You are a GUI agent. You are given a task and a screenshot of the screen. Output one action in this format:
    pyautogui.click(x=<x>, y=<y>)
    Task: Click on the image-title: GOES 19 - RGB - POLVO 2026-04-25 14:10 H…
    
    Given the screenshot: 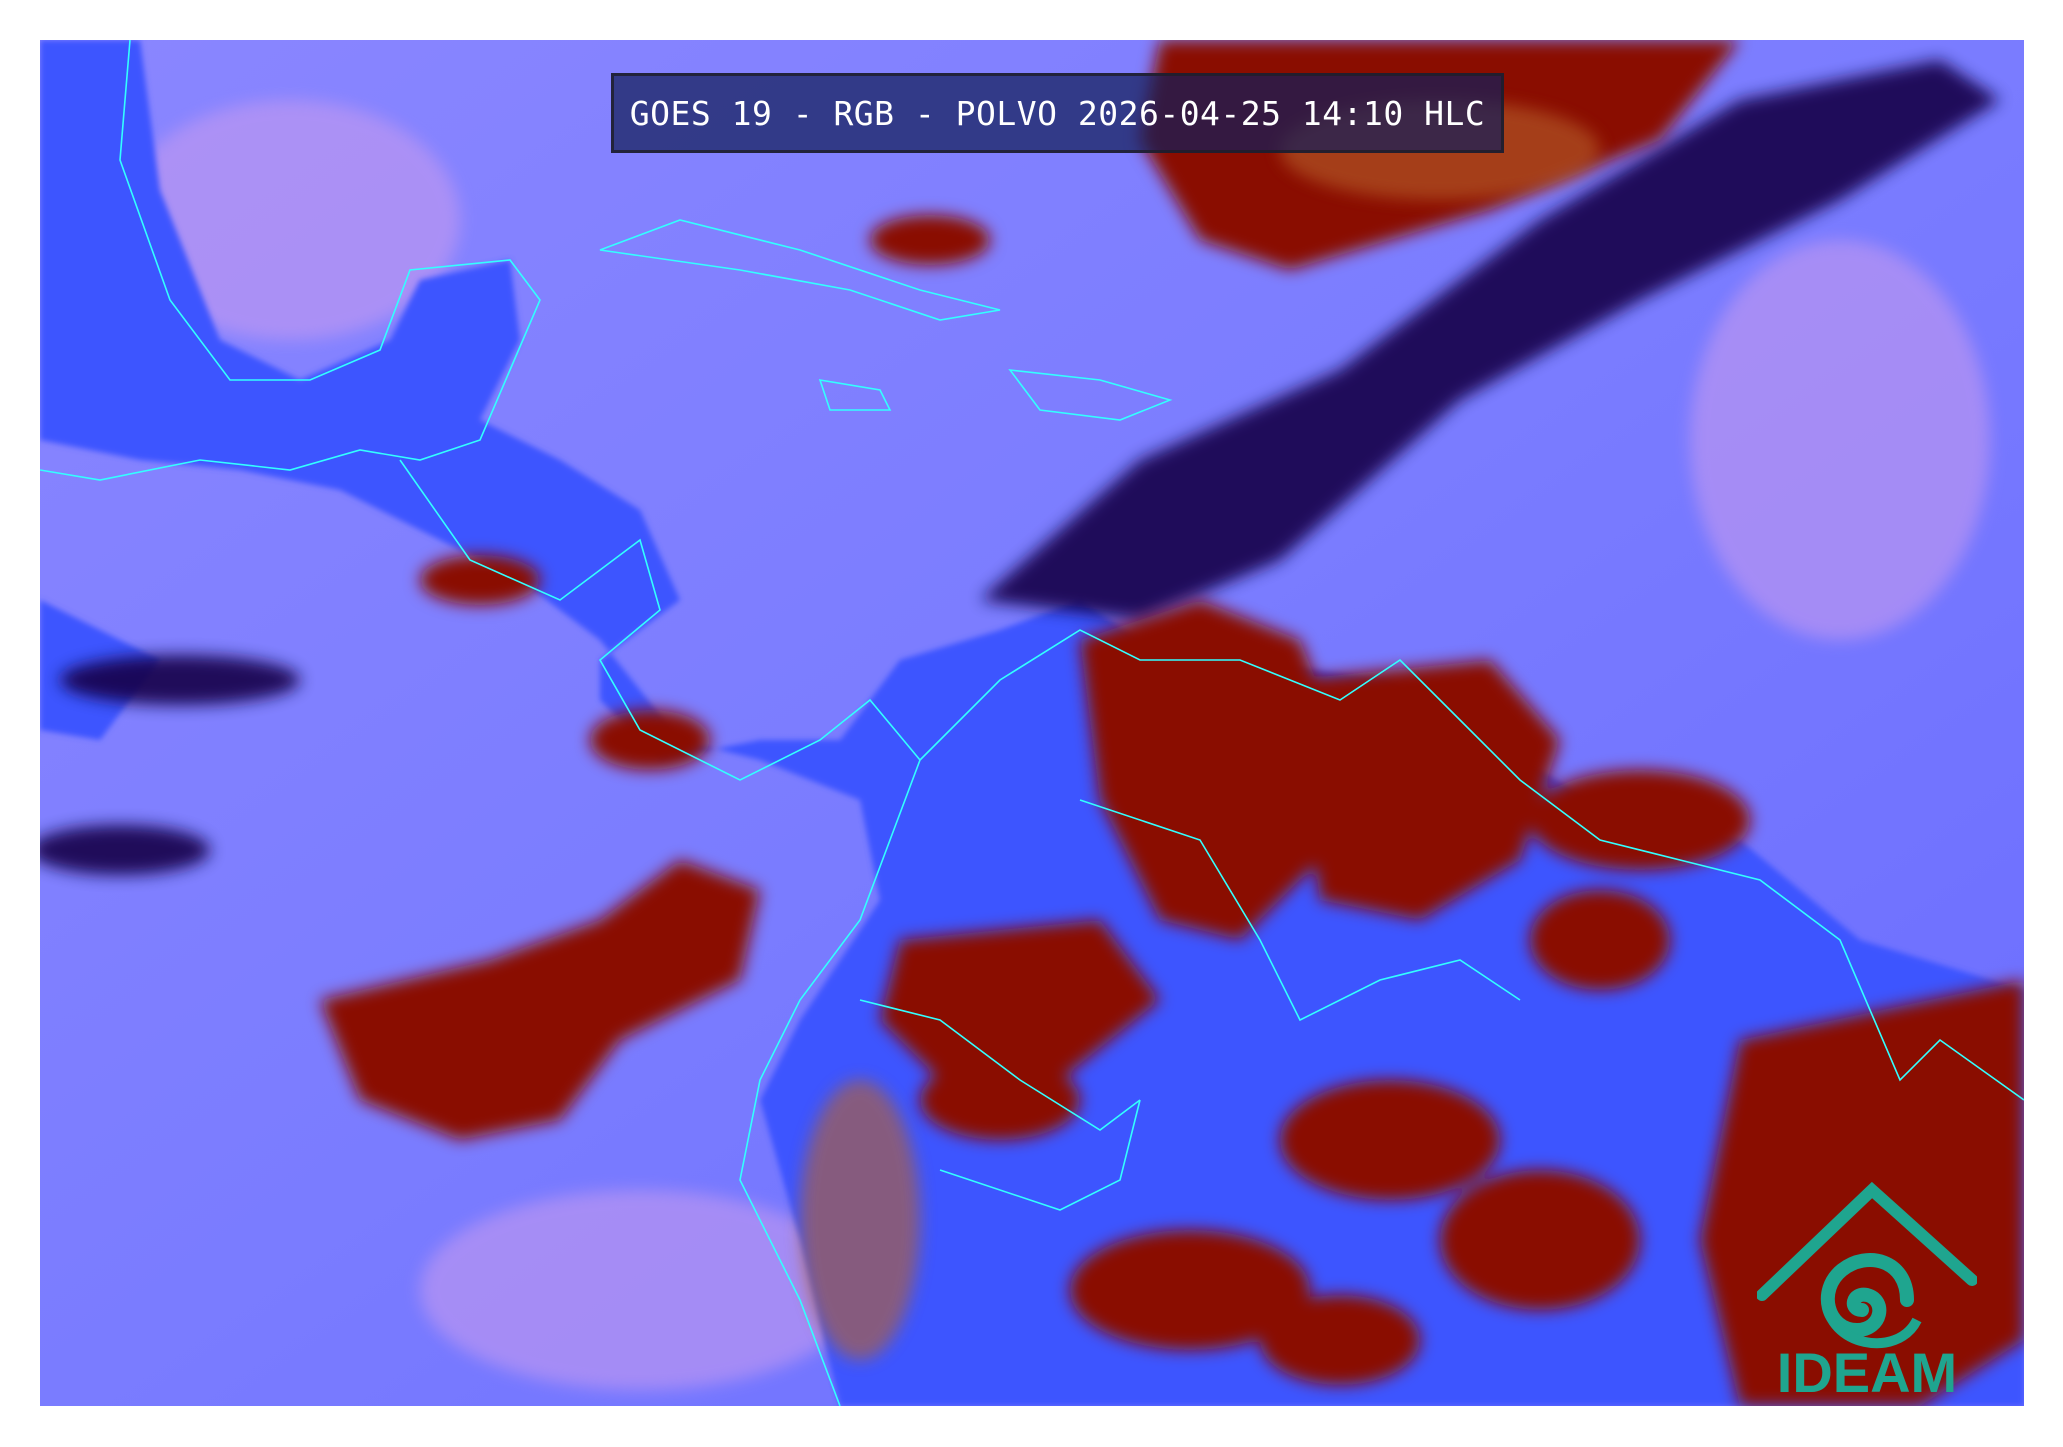 What is the action you would take?
    pyautogui.click(x=1057, y=113)
    